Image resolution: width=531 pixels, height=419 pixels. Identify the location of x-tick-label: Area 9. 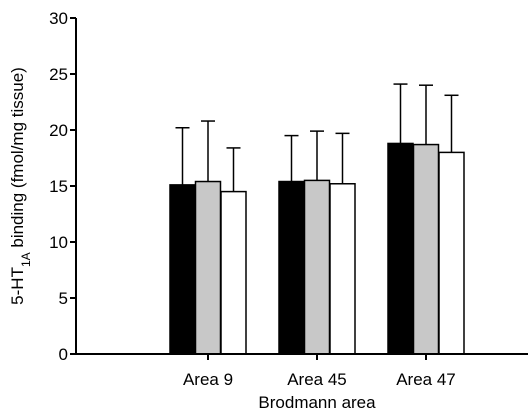
(208, 379).